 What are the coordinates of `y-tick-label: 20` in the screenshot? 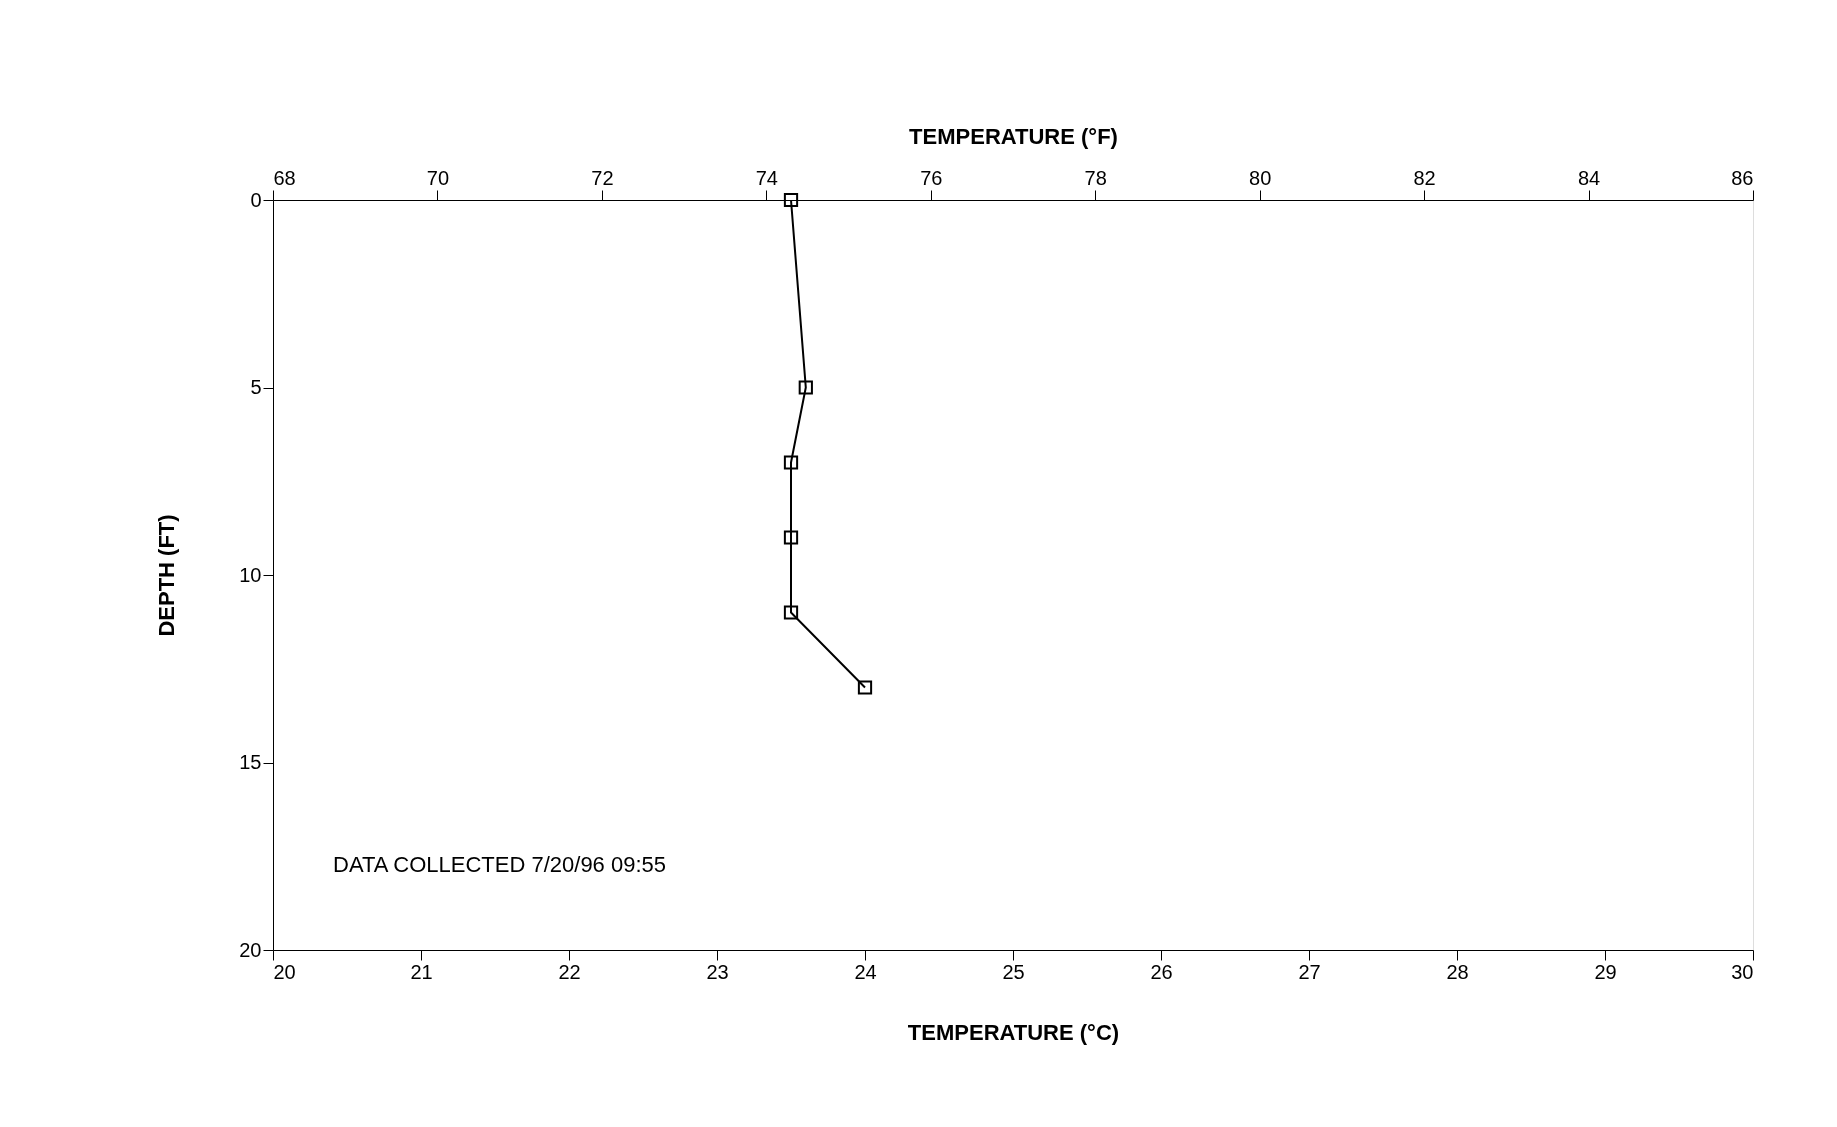 It's located at (250, 949).